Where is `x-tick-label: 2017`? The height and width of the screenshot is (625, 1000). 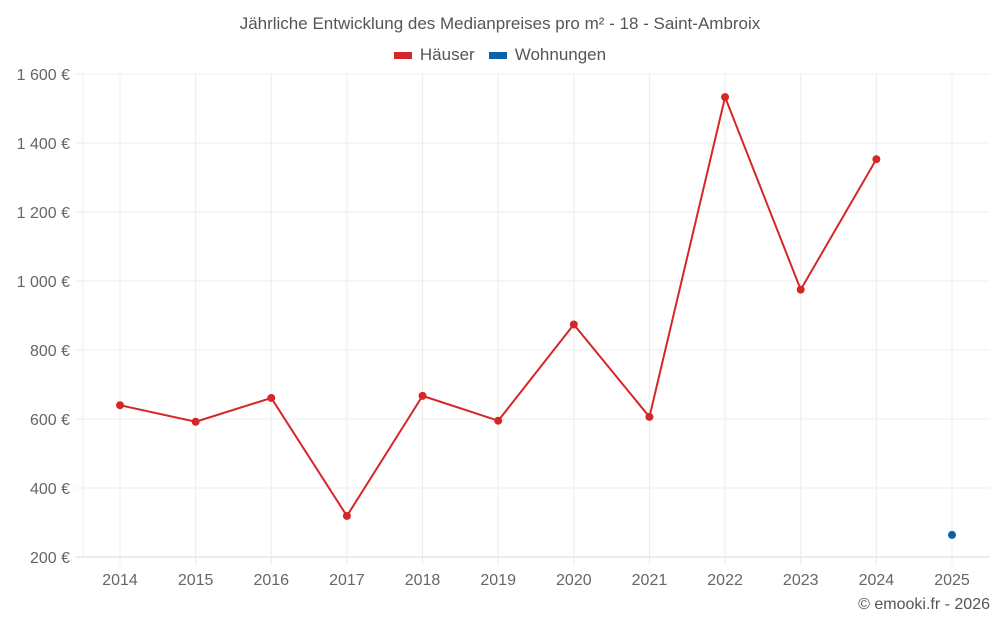 x-tick-label: 2017 is located at coordinates (347, 580).